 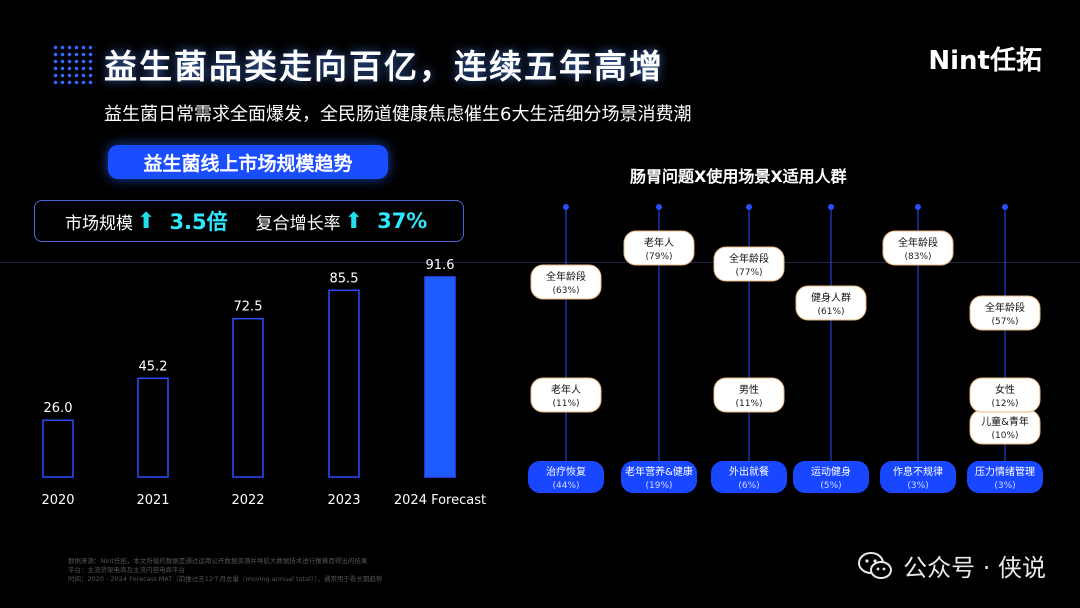 I want to click on growth-stats-box: 市场规模 ⬆ 3.5倍 复合增长率 ⬆ 37%, so click(x=249, y=221).